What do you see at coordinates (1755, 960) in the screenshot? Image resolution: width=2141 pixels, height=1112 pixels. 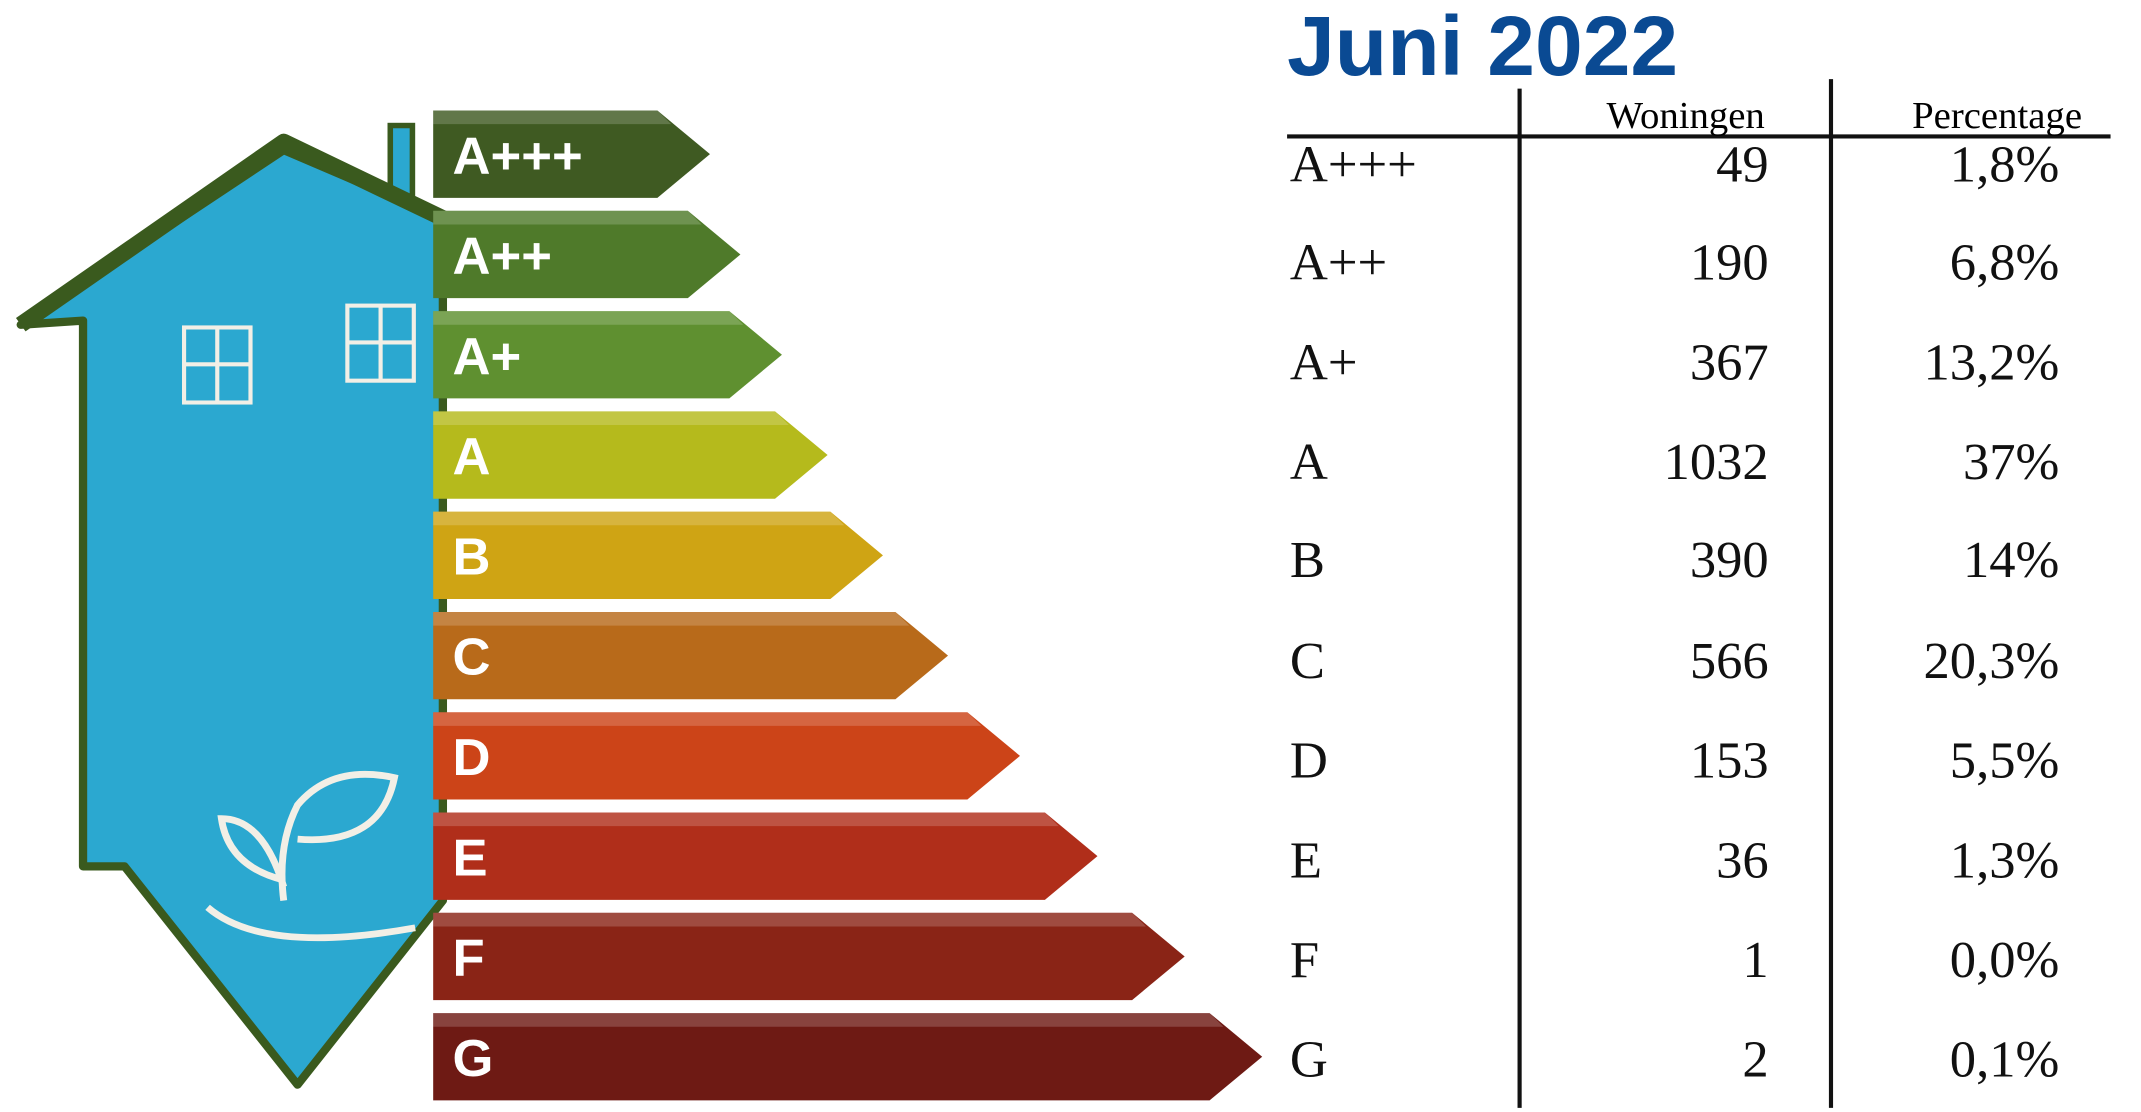 I see `woningen-cell: 1` at bounding box center [1755, 960].